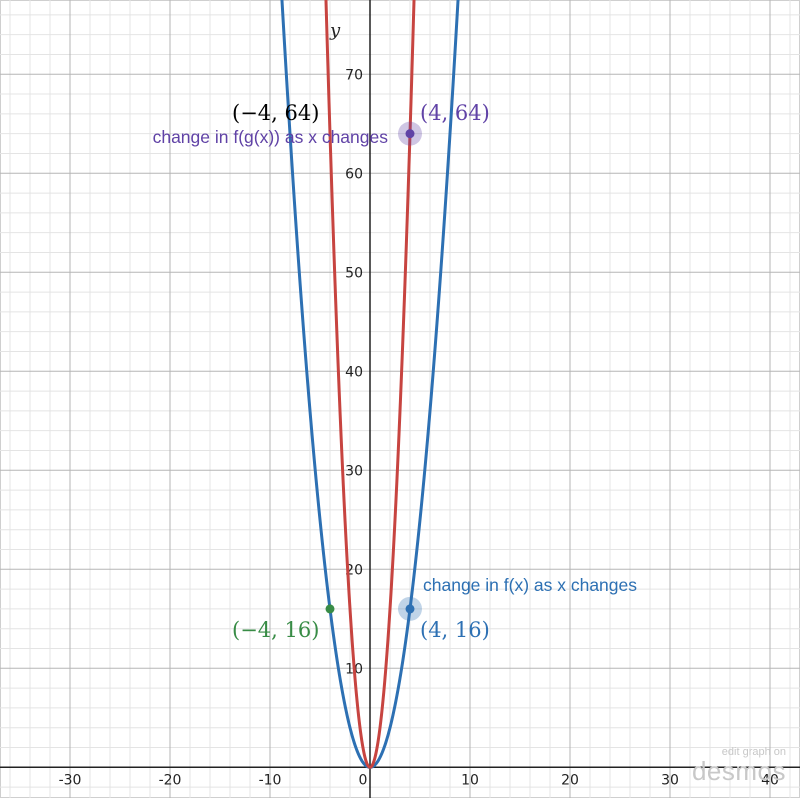 The width and height of the screenshot is (800, 798). Describe the element at coordinates (354, 372) in the screenshot. I see `y-tick-label: 40` at that location.